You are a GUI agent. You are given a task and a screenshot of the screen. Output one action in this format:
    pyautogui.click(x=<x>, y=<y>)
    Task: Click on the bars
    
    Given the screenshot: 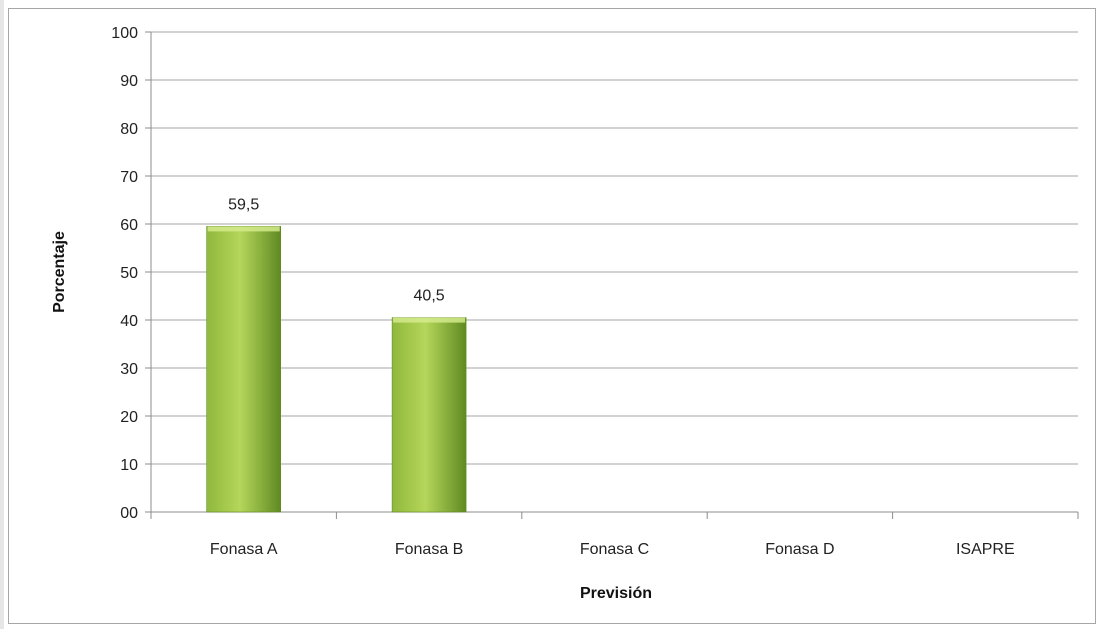 What is the action you would take?
    pyautogui.click(x=336, y=369)
    